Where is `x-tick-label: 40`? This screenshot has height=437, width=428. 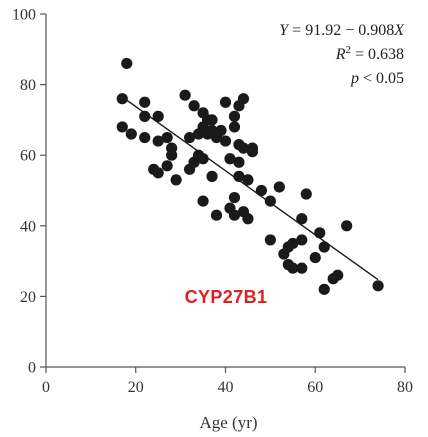 x-tick-label: 40 is located at coordinates (226, 387).